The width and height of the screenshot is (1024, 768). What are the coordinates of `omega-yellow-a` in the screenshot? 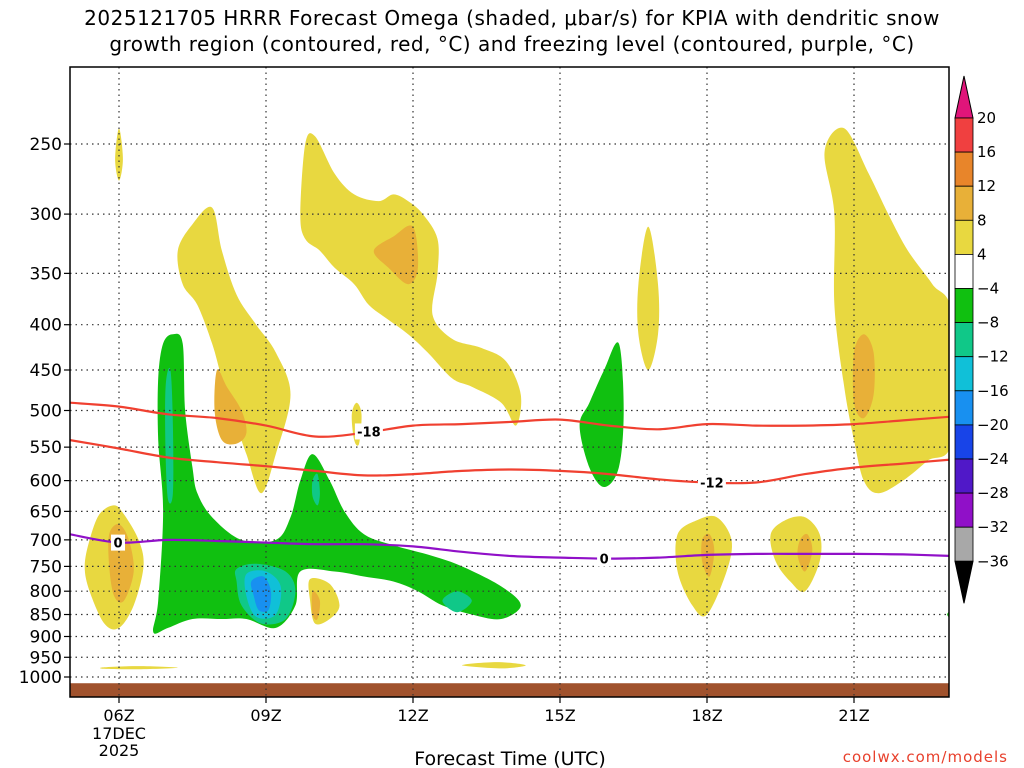 It's located at (119, 154).